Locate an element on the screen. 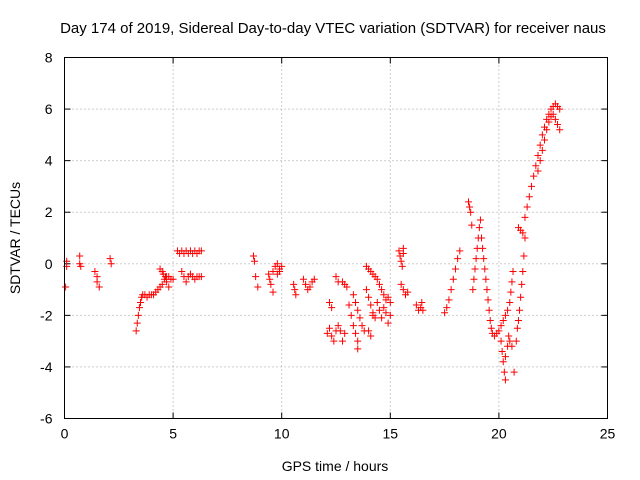 Image resolution: width=640 pixels, height=480 pixels. y-tick-labels: -6 -4 -2 0 2 4 6 8 is located at coordinates (46, 238).